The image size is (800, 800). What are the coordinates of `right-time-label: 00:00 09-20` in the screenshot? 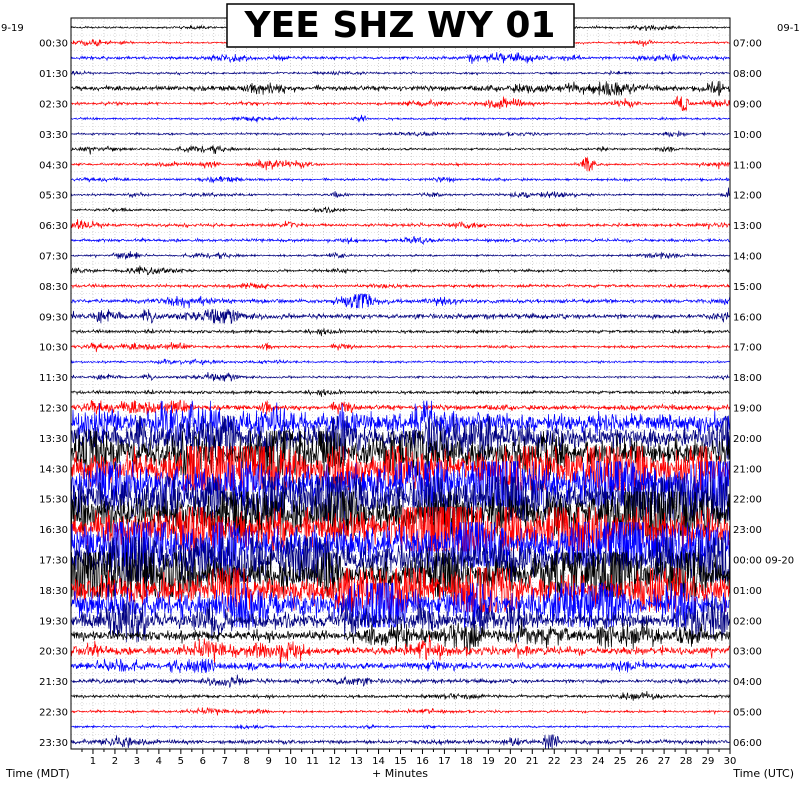 It's located at (763, 561).